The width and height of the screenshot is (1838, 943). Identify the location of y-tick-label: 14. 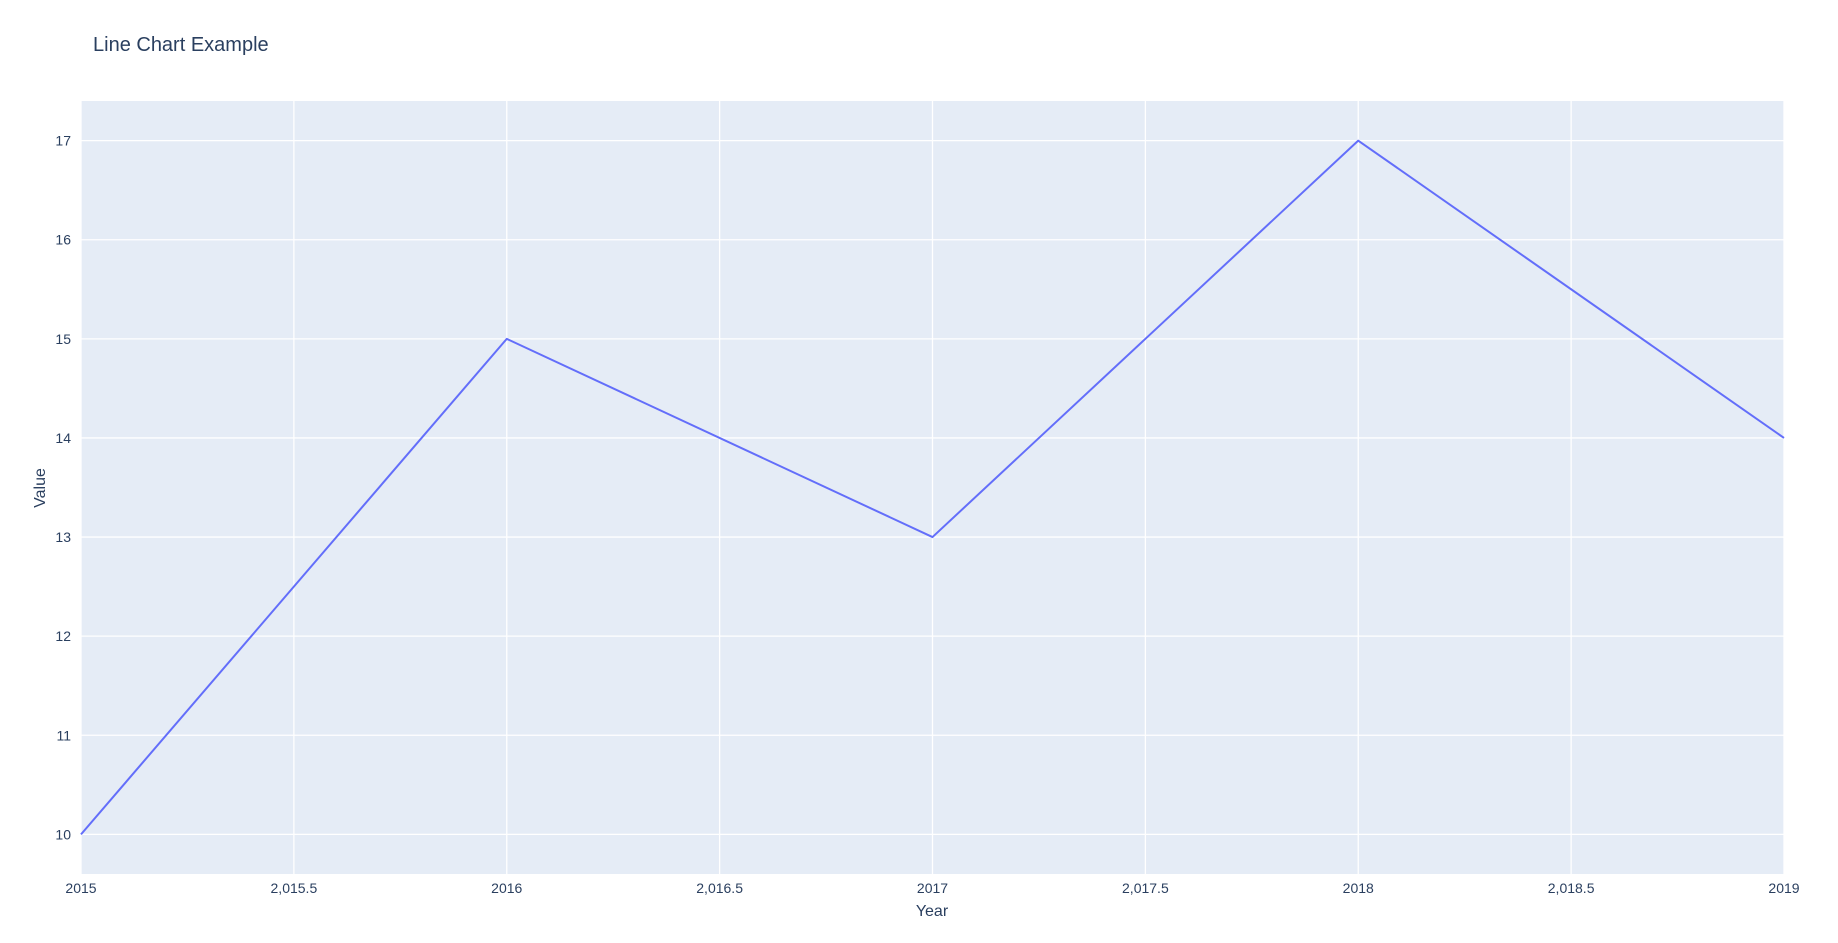
(63, 438).